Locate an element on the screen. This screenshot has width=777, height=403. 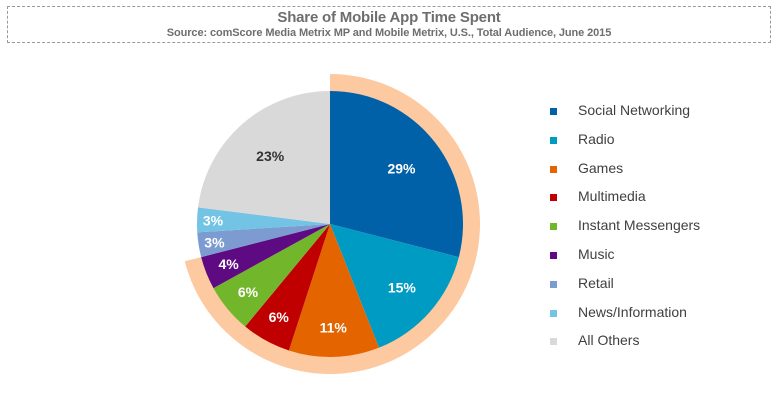
legend-label: News/Information is located at coordinates (632, 311).